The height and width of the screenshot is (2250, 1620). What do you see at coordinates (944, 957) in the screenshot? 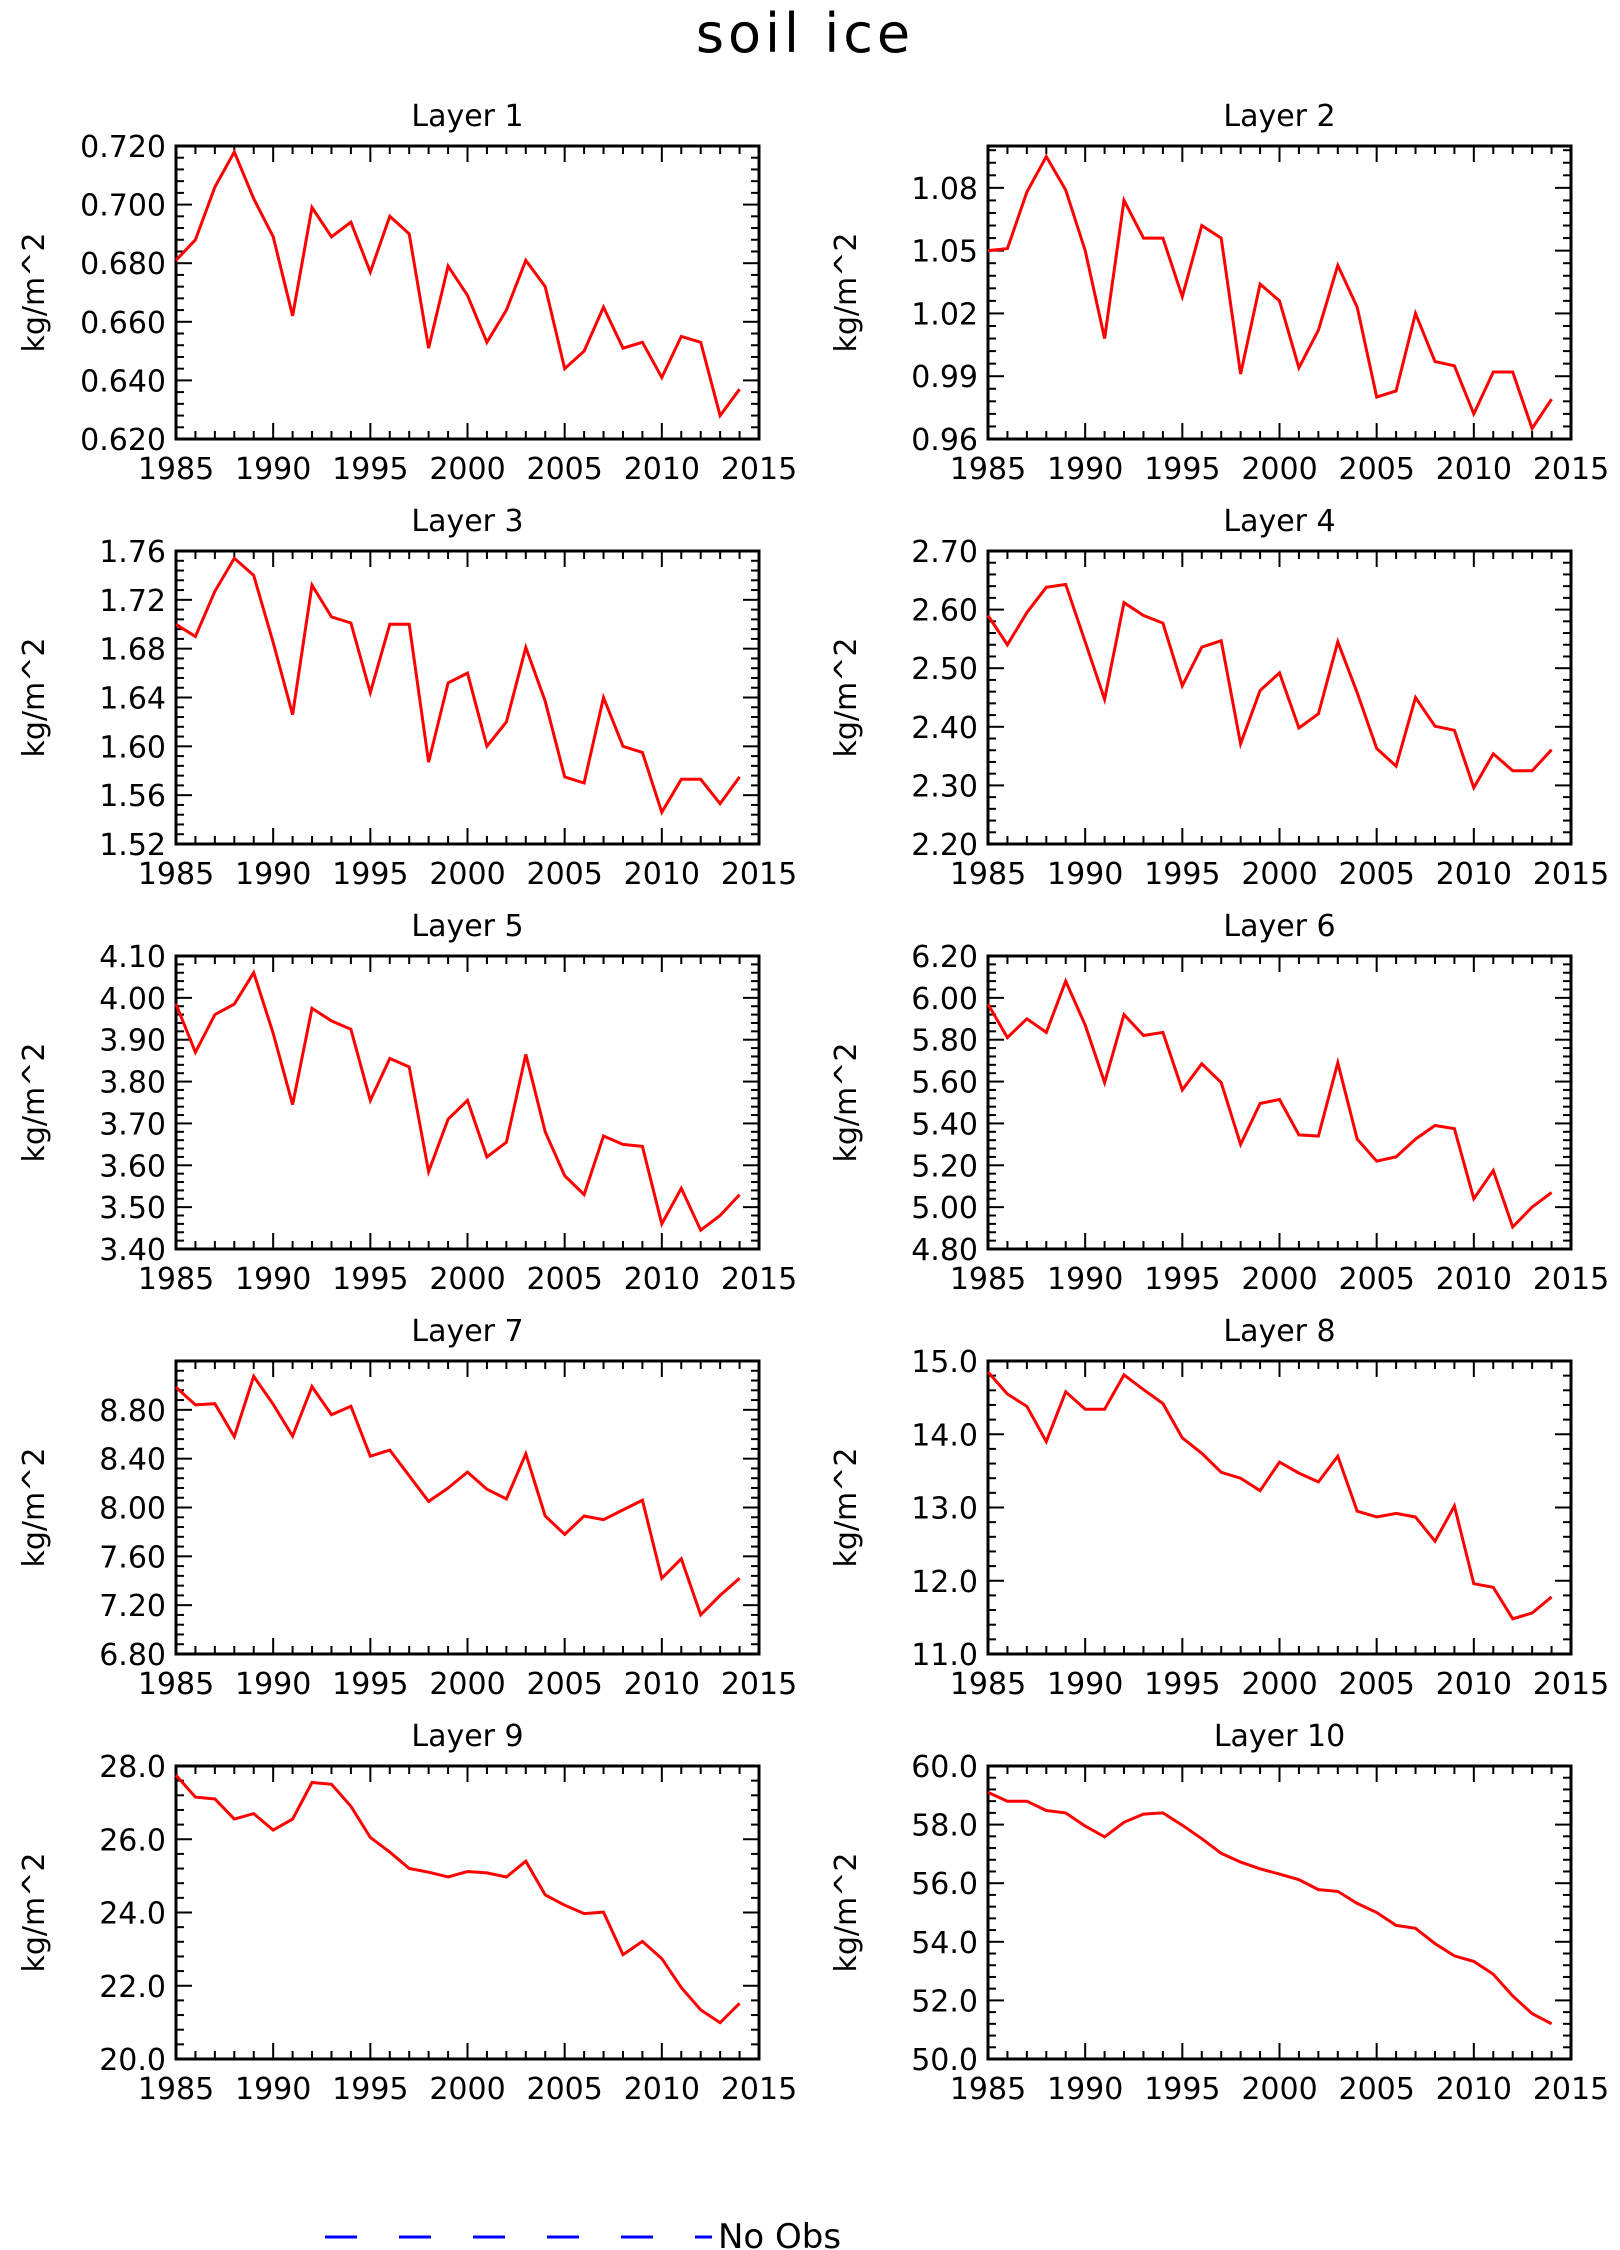
I see `y-tick-label: 6.20` at bounding box center [944, 957].